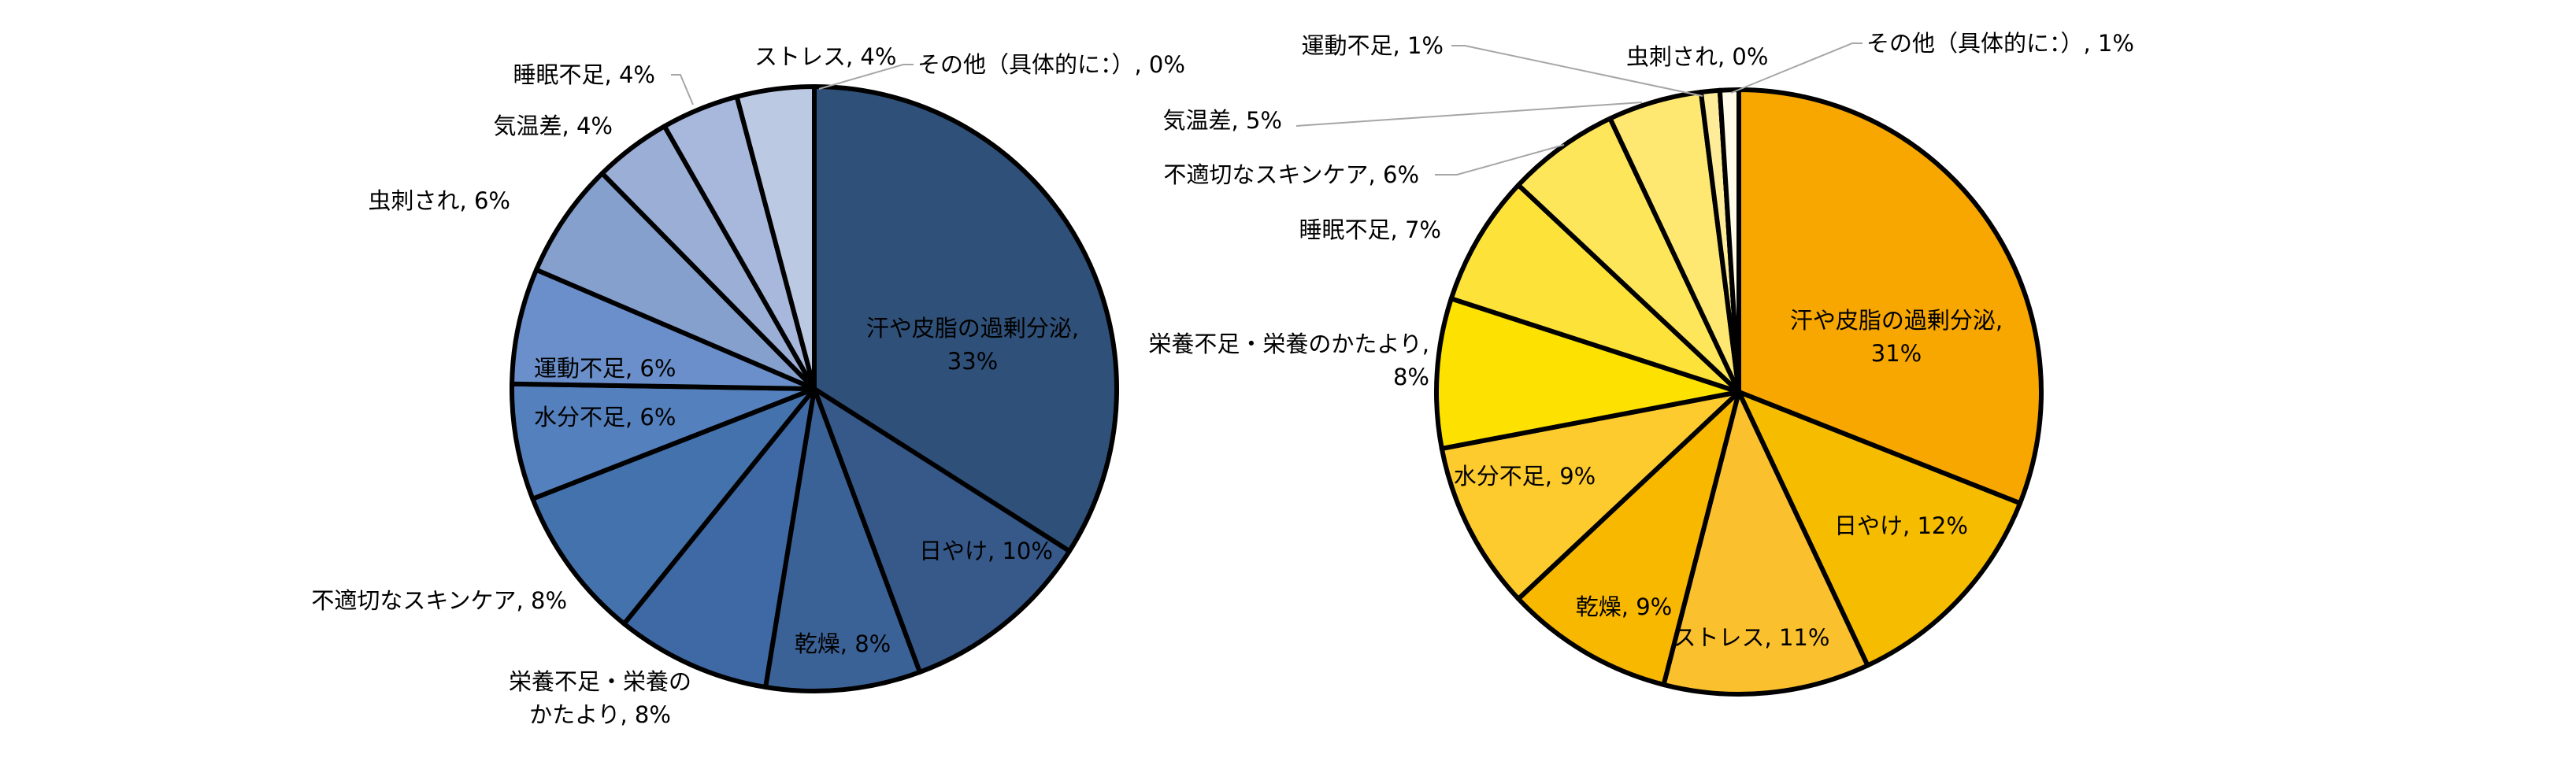 This screenshot has width=2576, height=780. Describe the element at coordinates (1896, 337) in the screenshot. I see `data-label: 汗や皮脂の過剰分泌, 31%` at that location.